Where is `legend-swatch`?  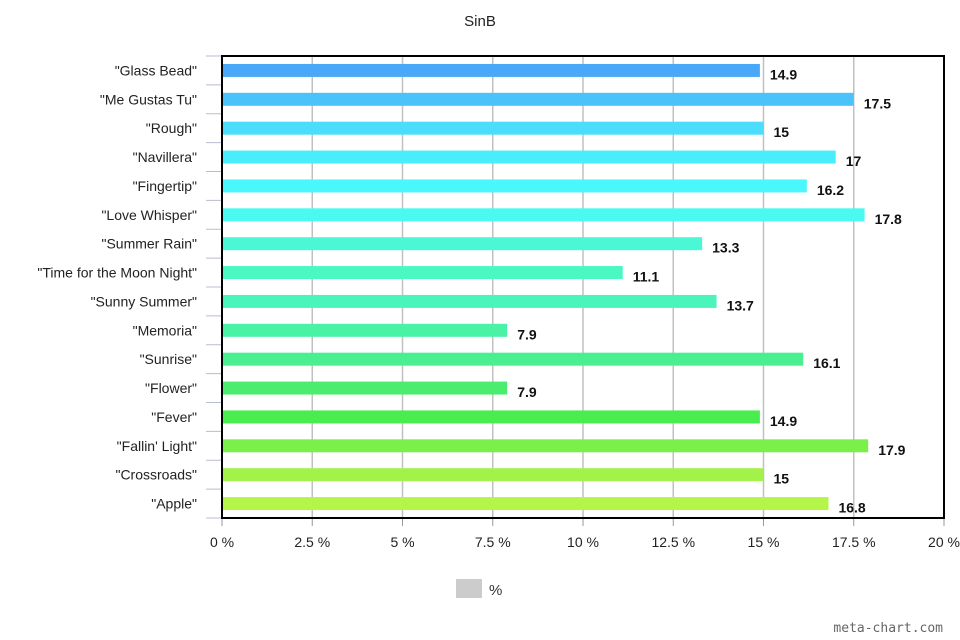
legend-swatch is located at coordinates (469, 588).